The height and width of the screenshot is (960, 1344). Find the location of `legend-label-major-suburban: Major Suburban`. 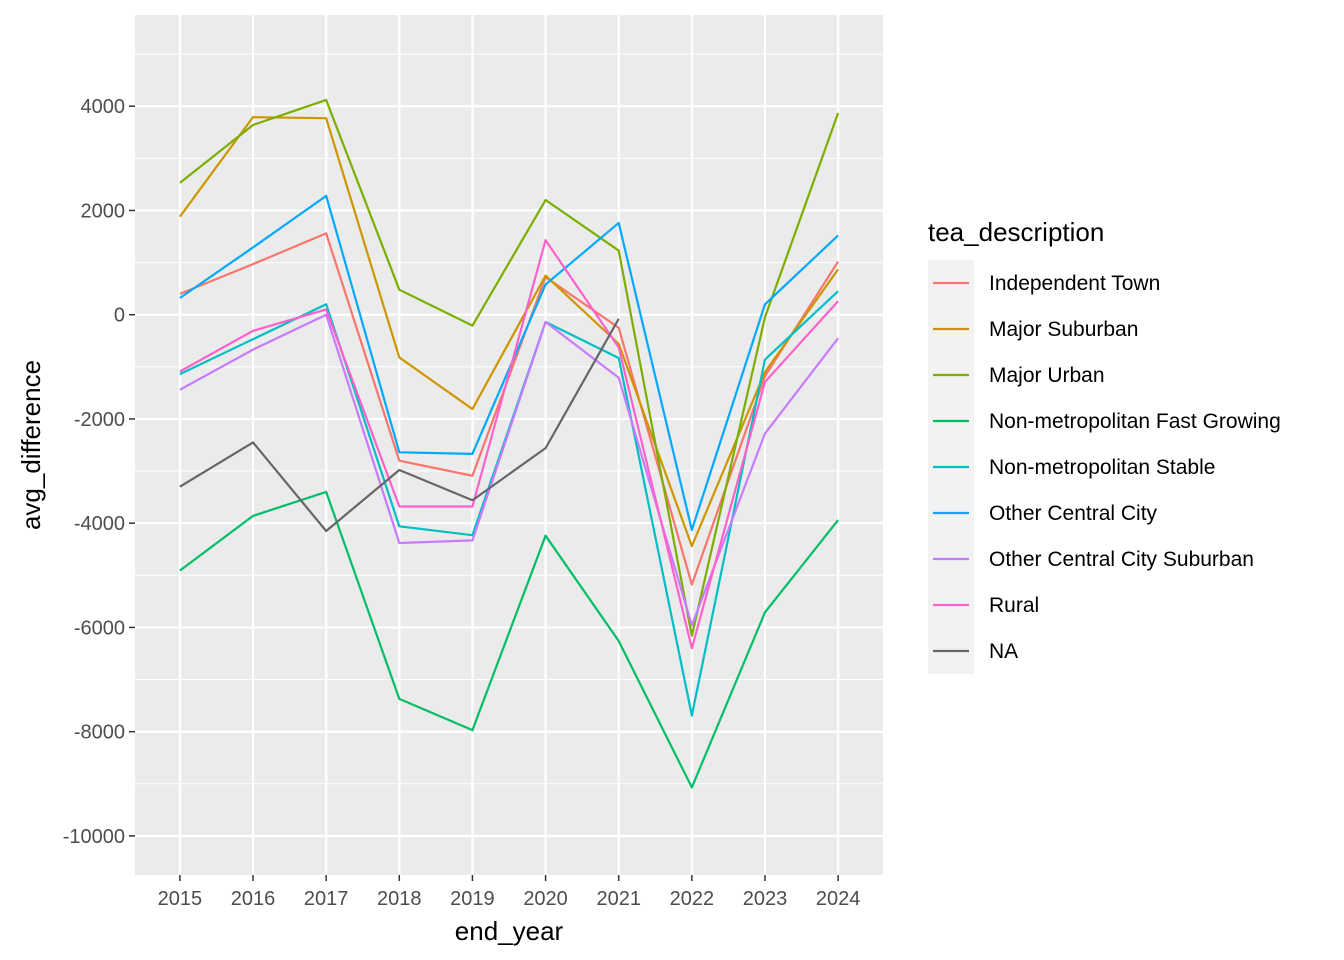

legend-label-major-suburban: Major Suburban is located at coordinates (1063, 329).